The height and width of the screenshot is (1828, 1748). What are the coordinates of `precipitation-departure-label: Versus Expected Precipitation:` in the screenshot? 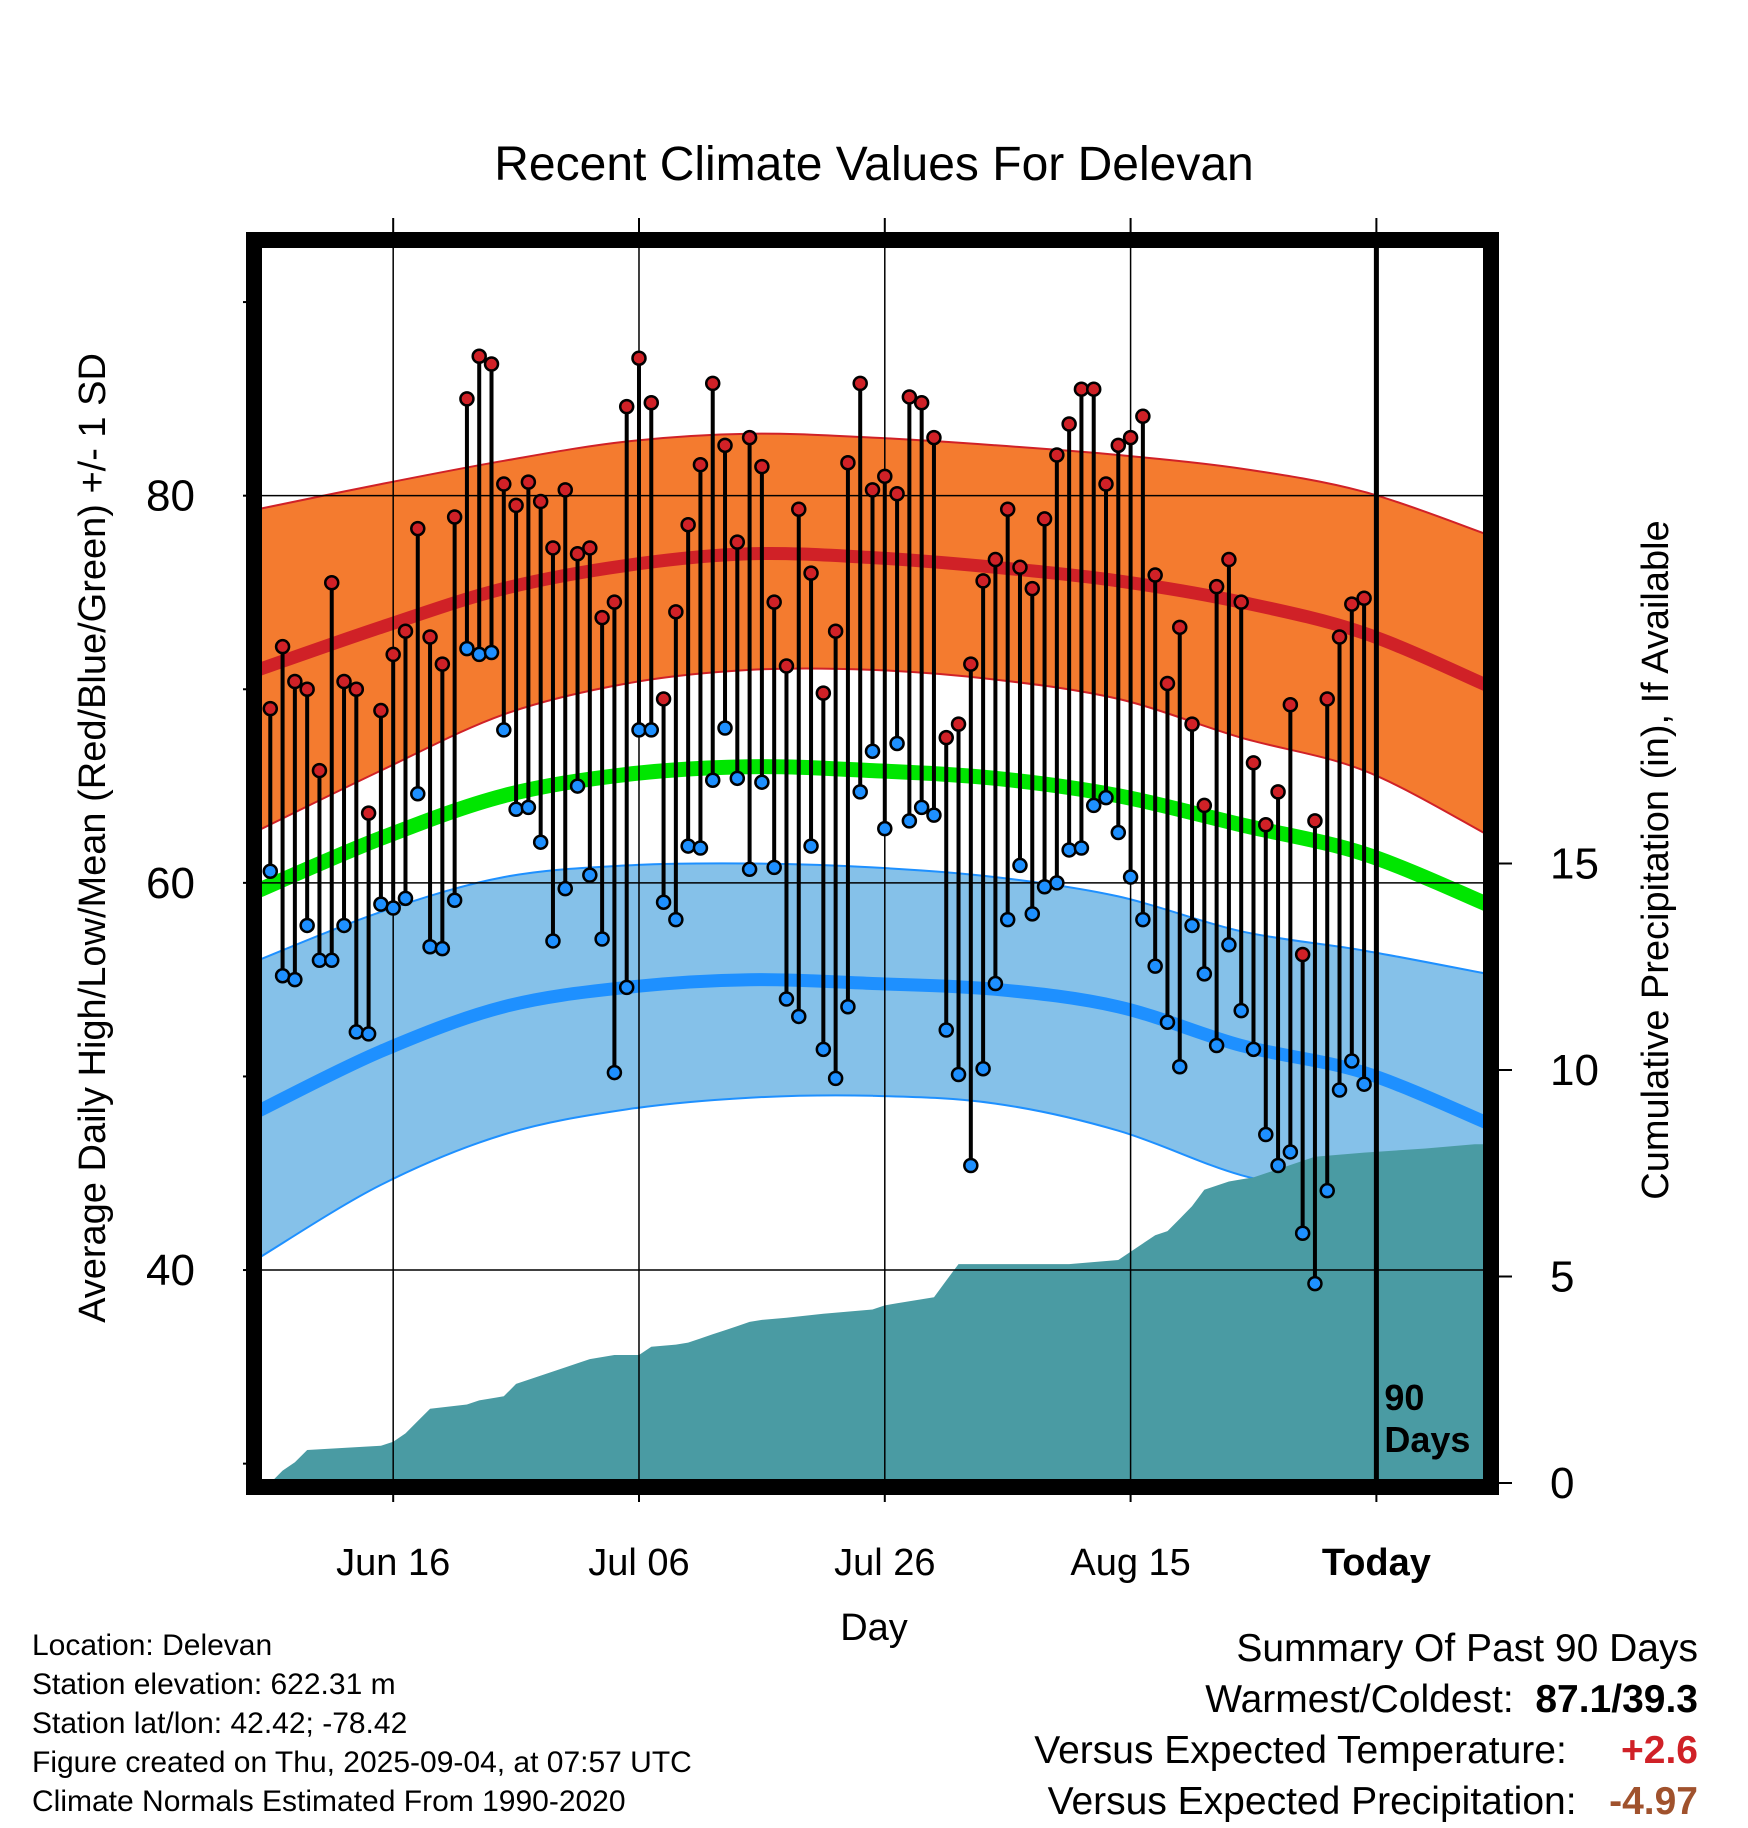 It's located at (1312, 1801).